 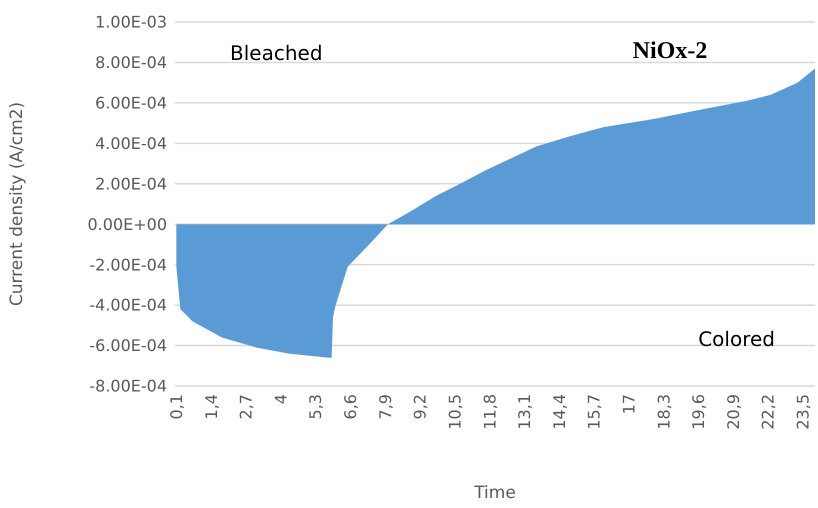 I want to click on x-tick-label: 22,2, so click(x=768, y=412).